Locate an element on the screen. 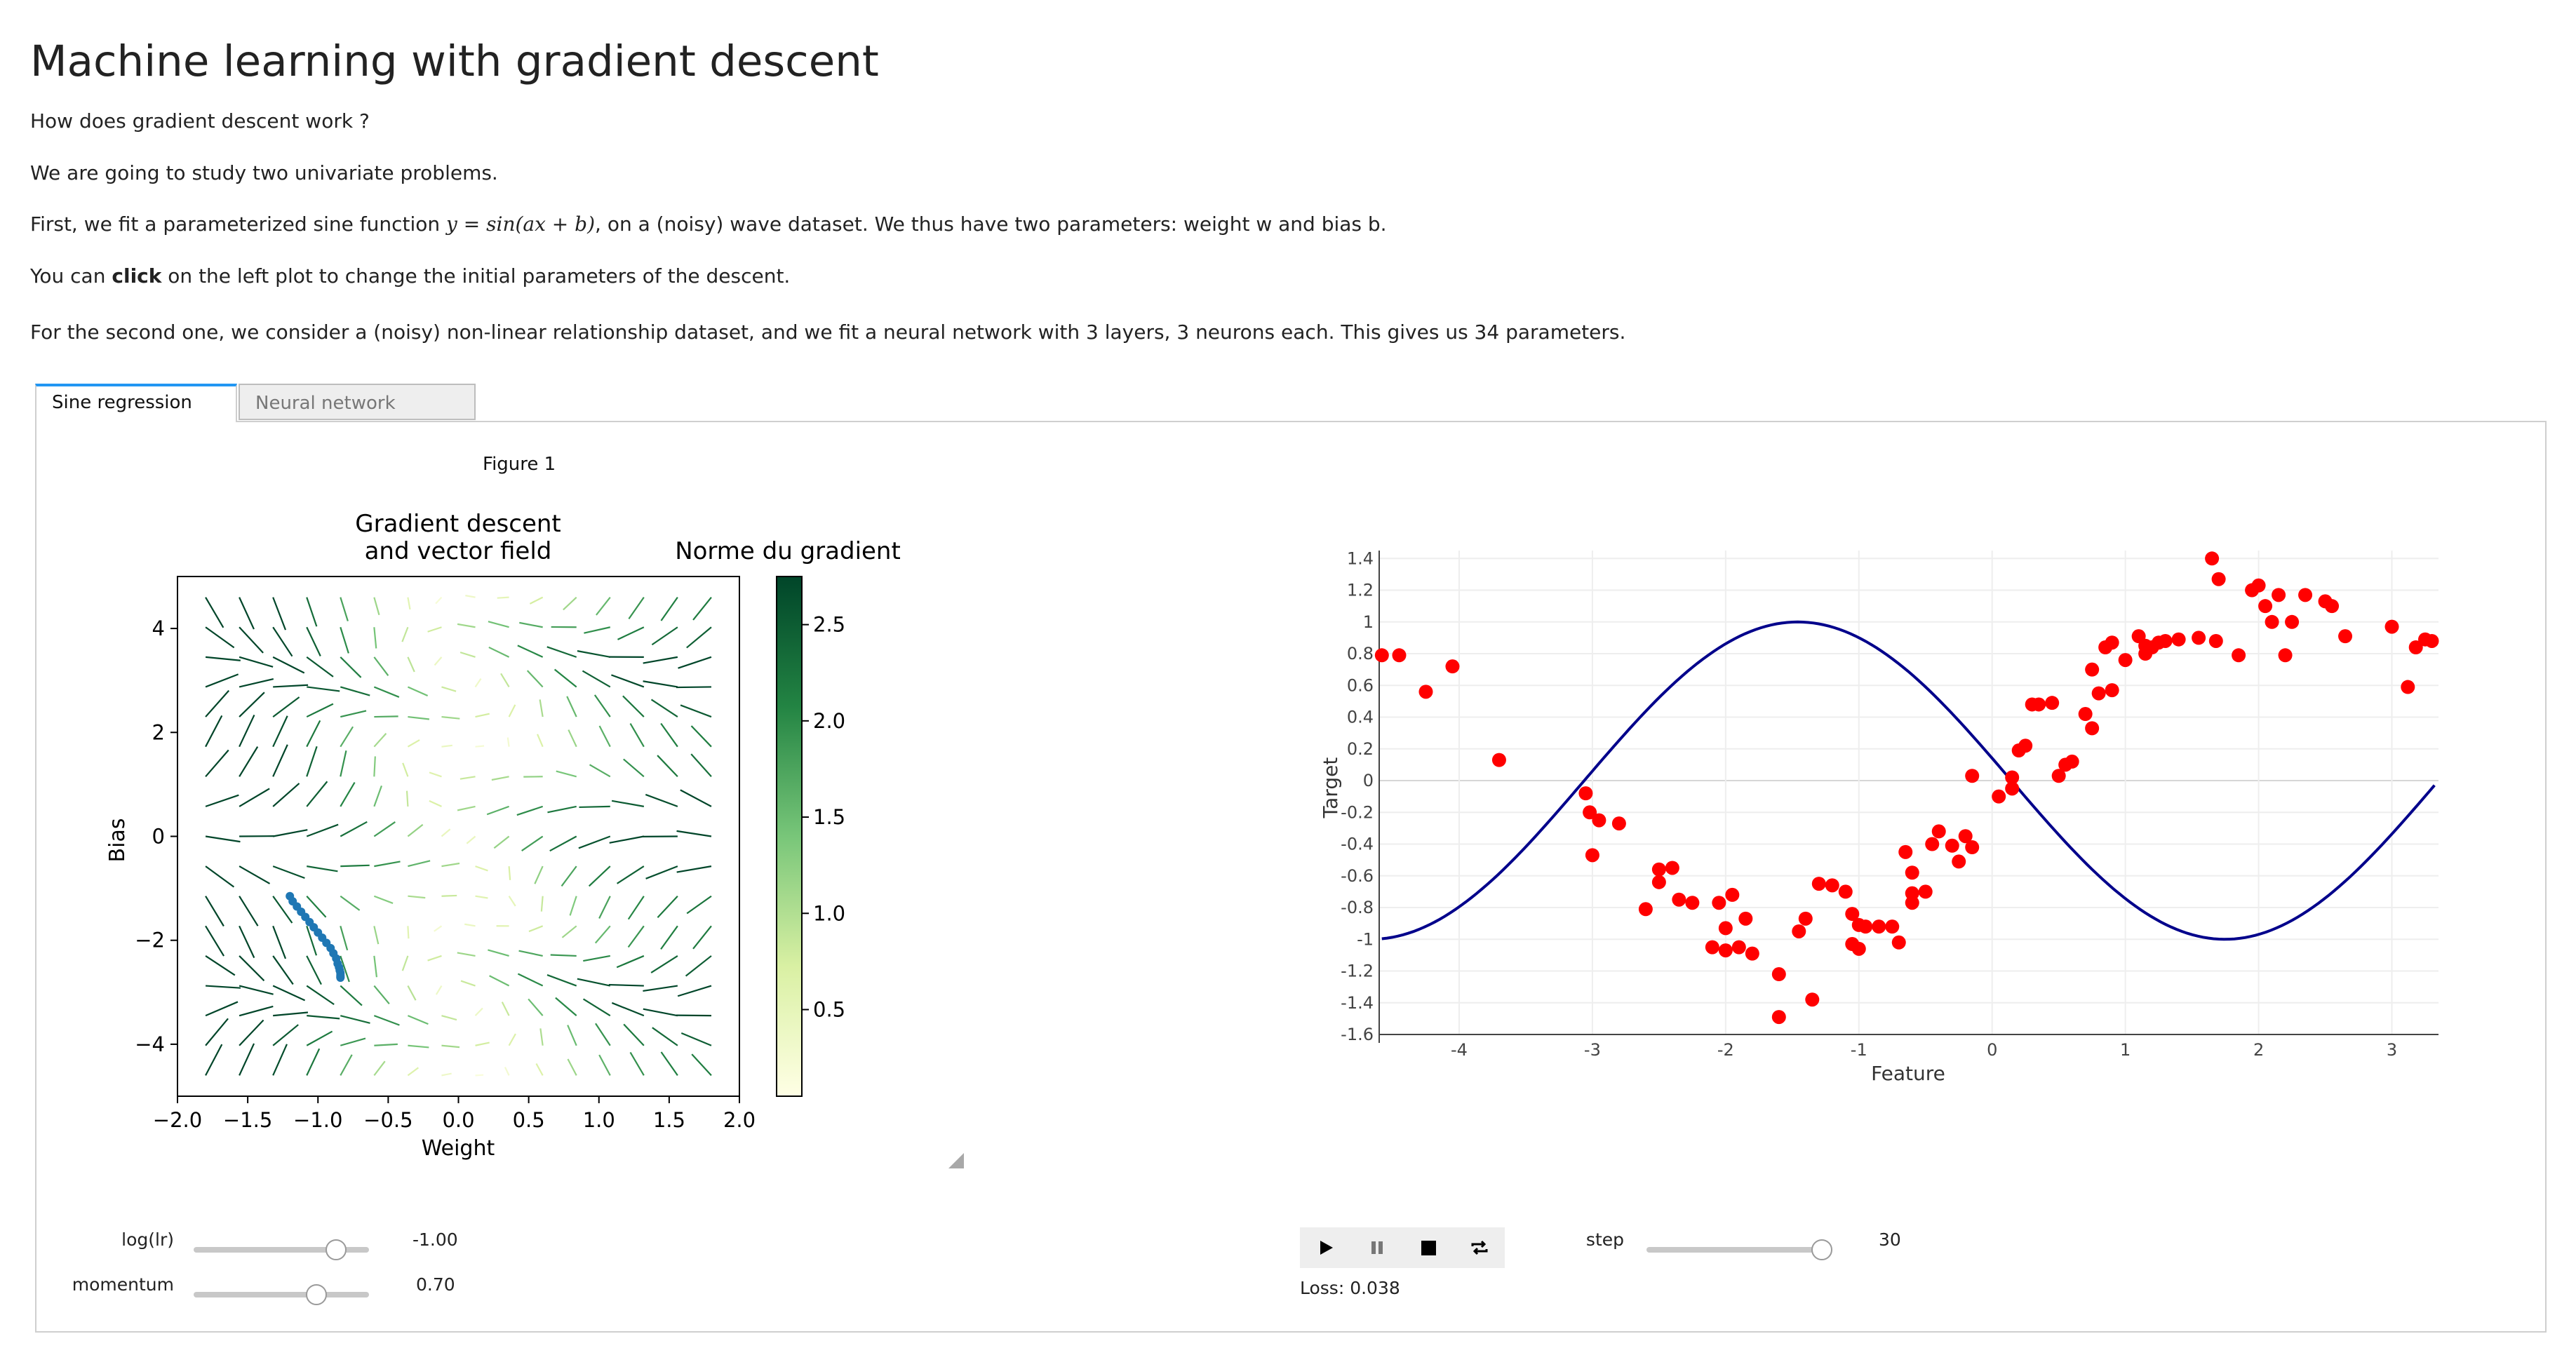  x-tick-label: 1.0 is located at coordinates (599, 1120).